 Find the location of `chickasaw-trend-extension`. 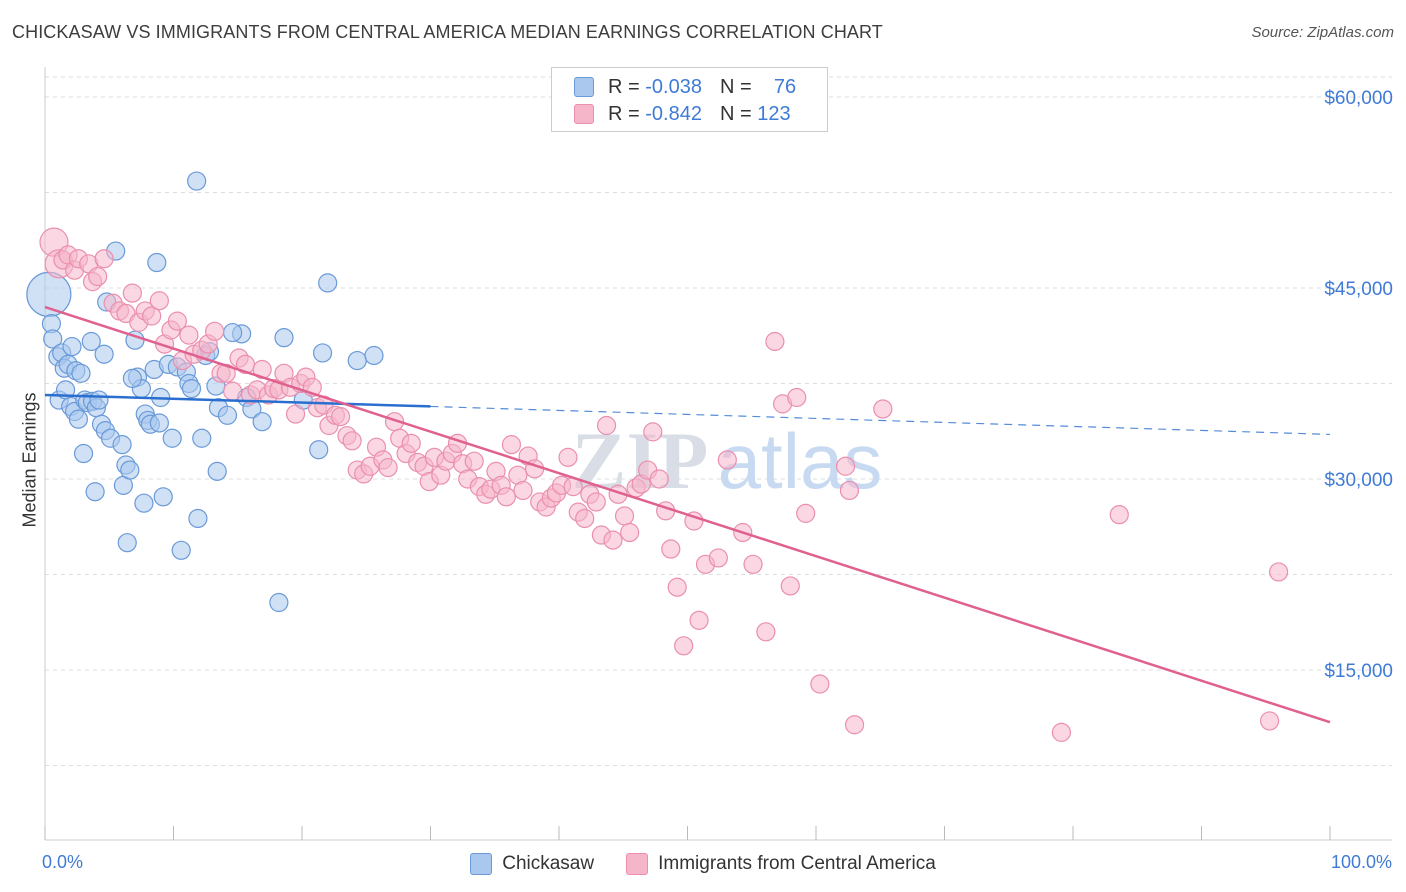

chickasaw-trend-extension is located at coordinates (880, 420).